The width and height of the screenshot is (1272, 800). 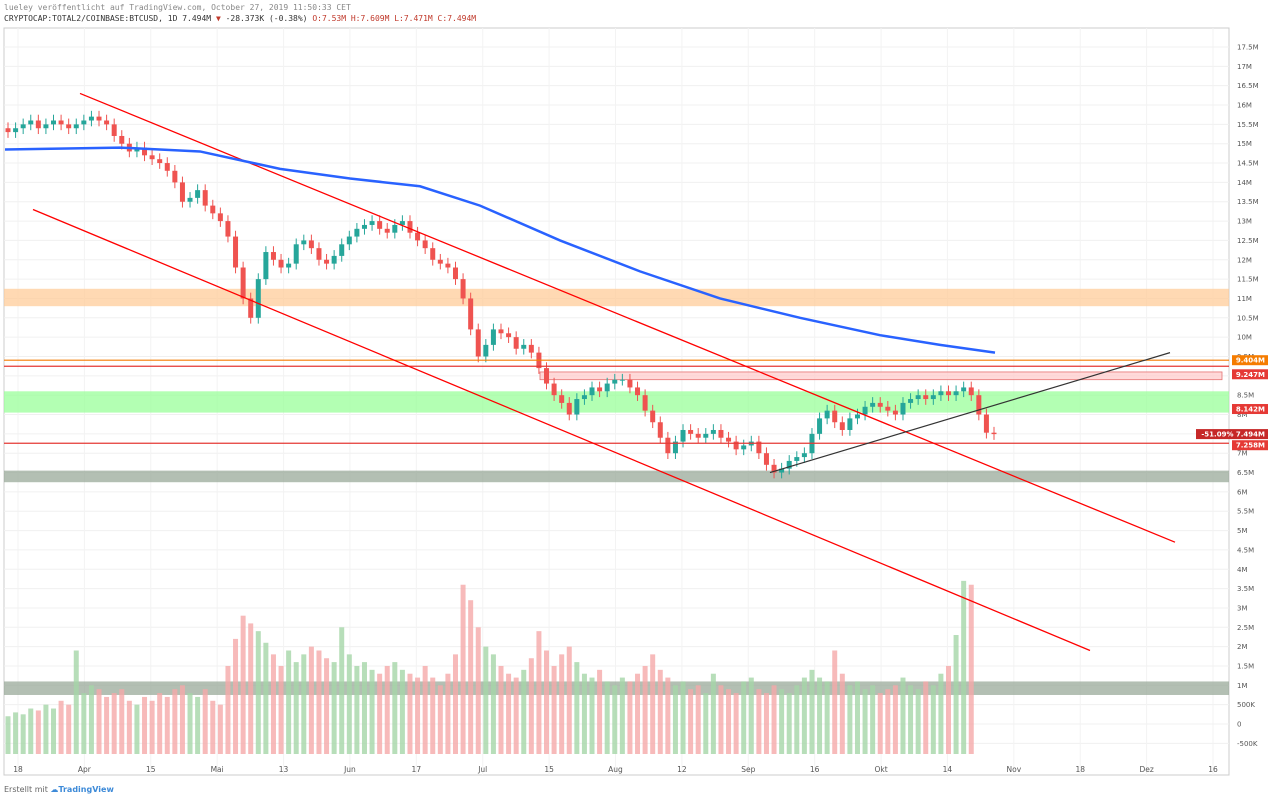 What do you see at coordinates (1242, 492) in the screenshot?
I see `y-tick-label: 6M` at bounding box center [1242, 492].